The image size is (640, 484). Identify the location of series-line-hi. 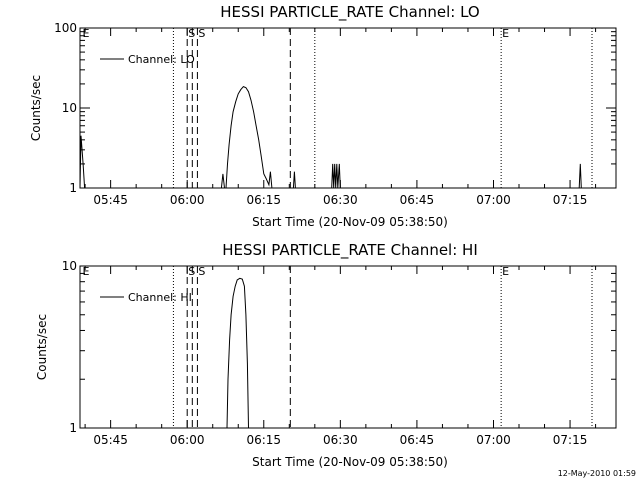
(237, 353).